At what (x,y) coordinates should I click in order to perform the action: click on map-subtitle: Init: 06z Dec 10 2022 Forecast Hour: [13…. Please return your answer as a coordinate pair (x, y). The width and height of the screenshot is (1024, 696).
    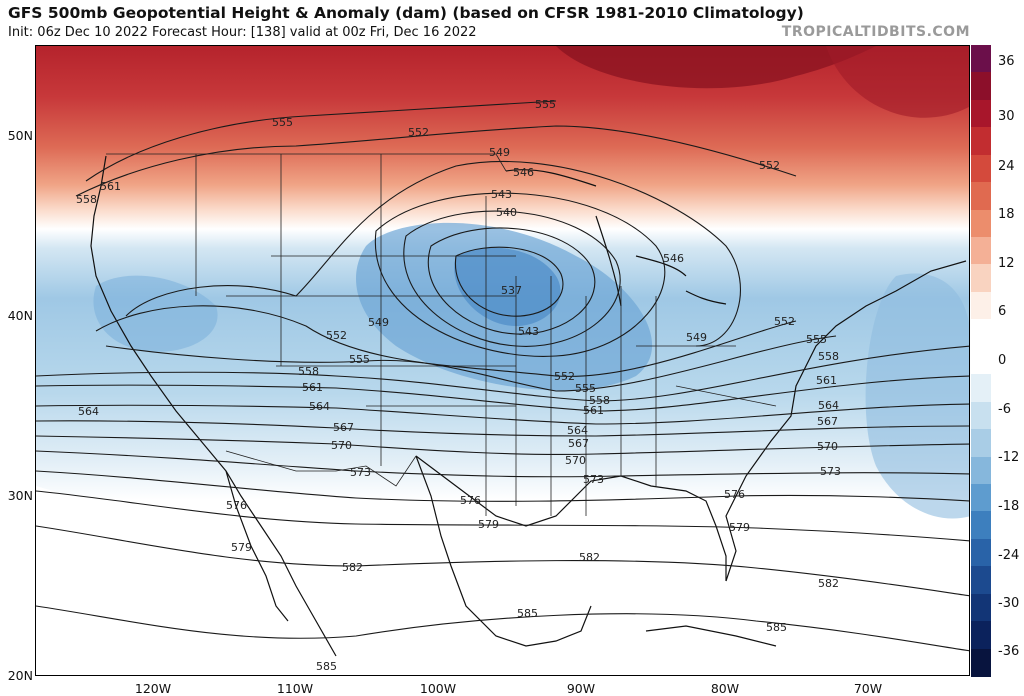
    Looking at the image, I should click on (242, 32).